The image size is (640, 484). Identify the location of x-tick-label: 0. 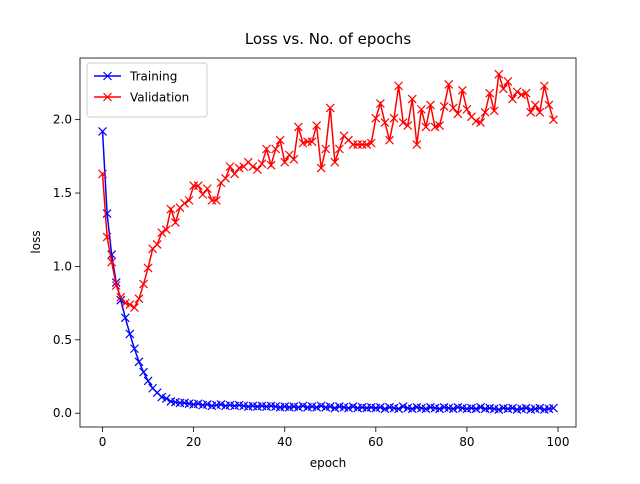
(103, 442).